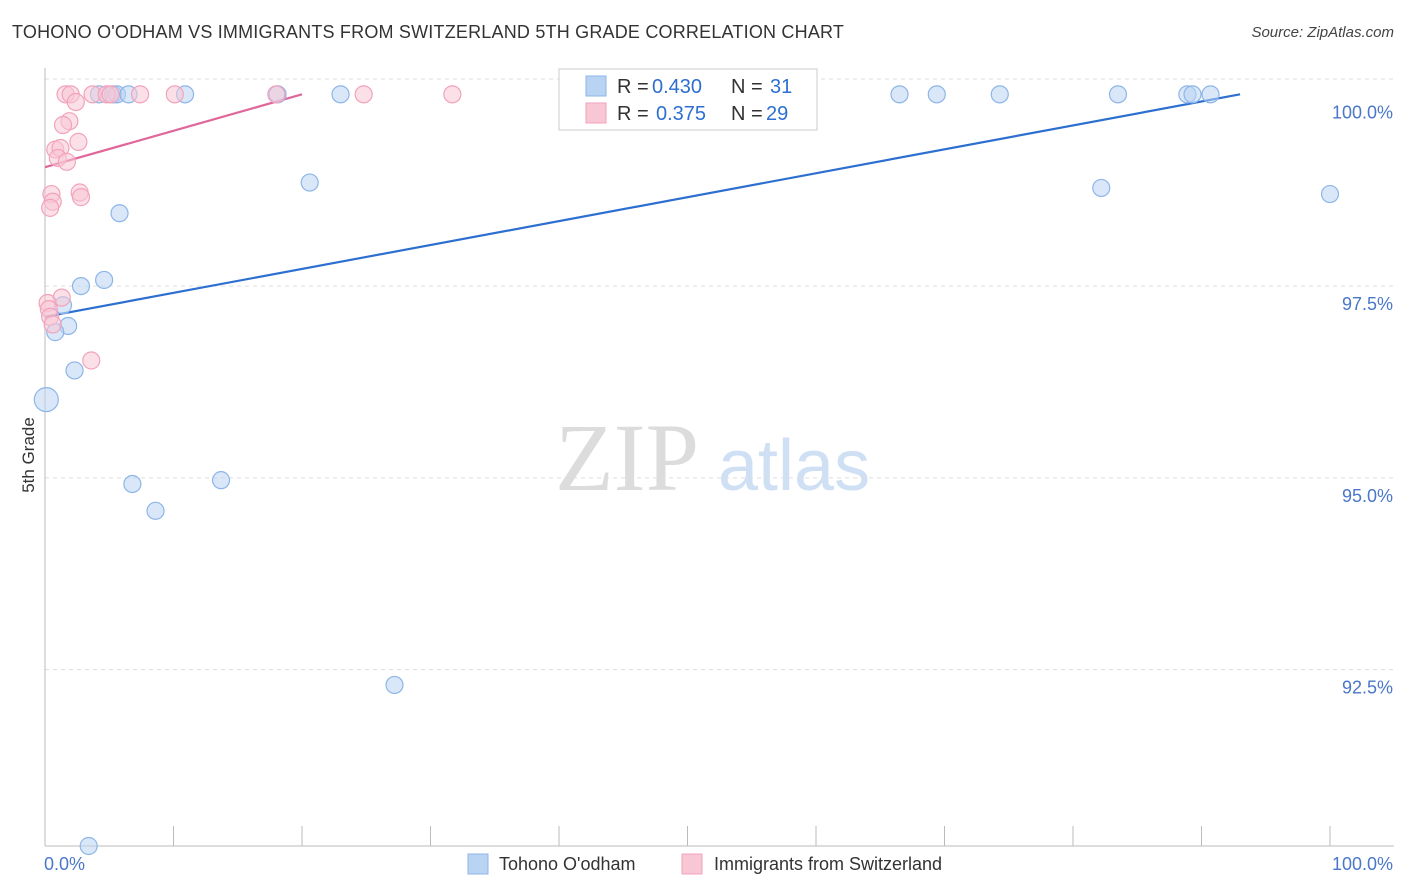 The width and height of the screenshot is (1406, 892). Describe the element at coordinates (1362, 864) in the screenshot. I see `x-tick-label: 100.0%` at that location.